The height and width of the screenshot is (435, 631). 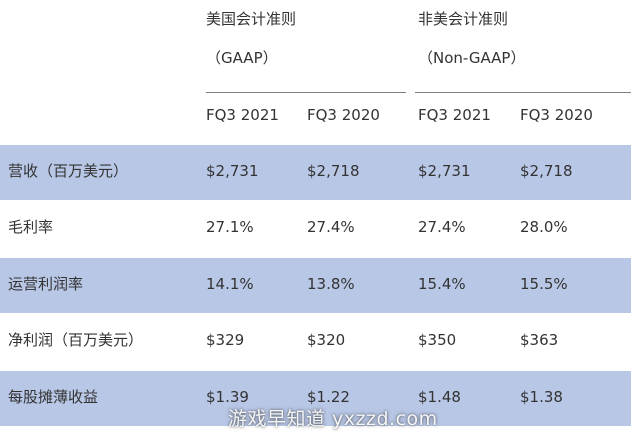 What do you see at coordinates (68, 171) in the screenshot?
I see `row-label: 营收（百万美元）` at bounding box center [68, 171].